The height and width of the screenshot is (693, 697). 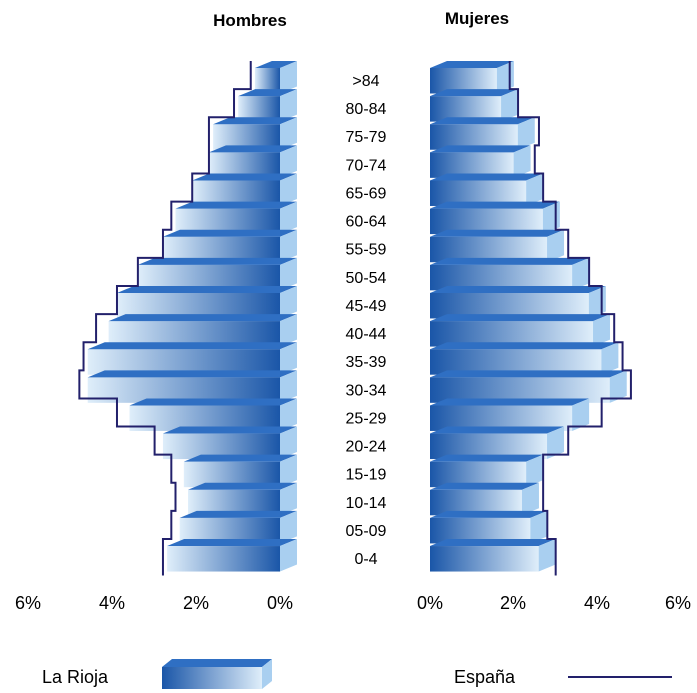 I want to click on age-label-0-4: 0-4, so click(x=365, y=559).